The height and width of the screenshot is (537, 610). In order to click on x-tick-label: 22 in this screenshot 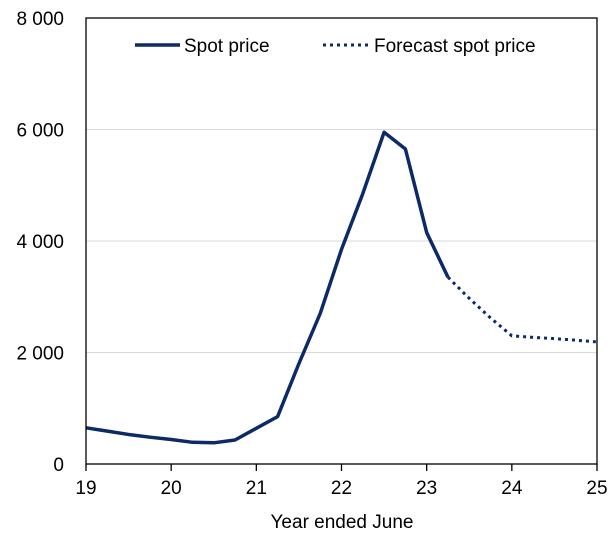, I will do `click(341, 488)`.